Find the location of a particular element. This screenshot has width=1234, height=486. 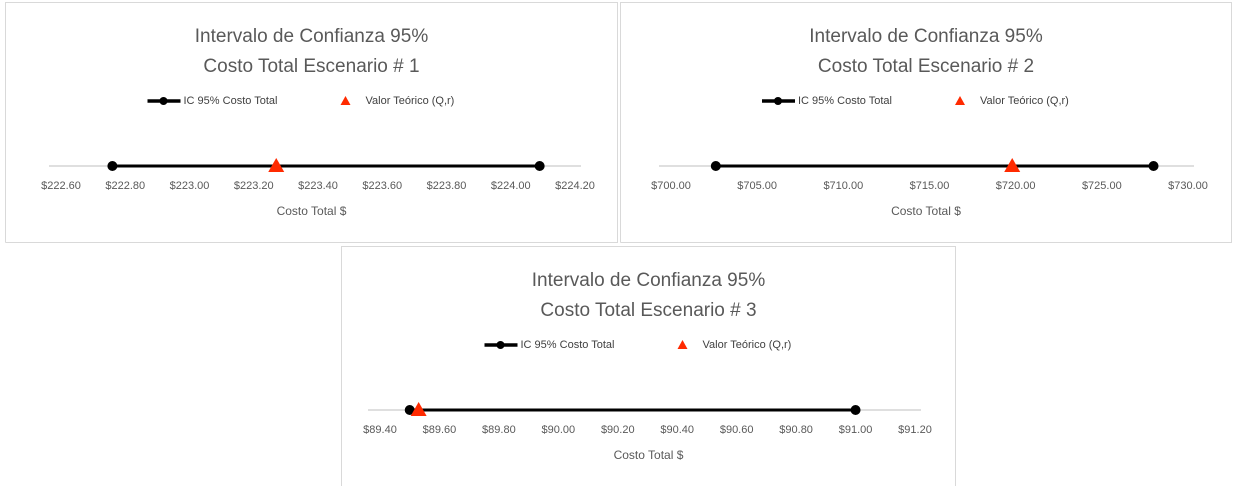

x-tick-label: $720.00 is located at coordinates (1016, 186).